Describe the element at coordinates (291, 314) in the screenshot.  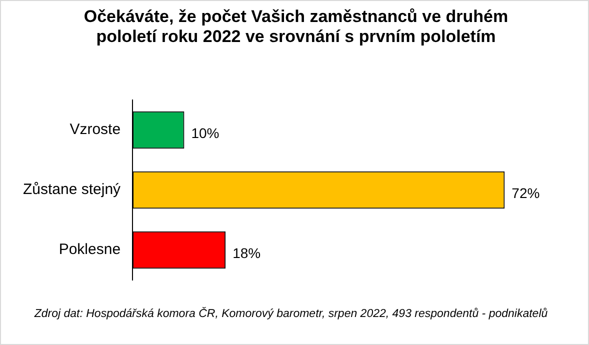
I see `text: Zdroj dat: Hospodářská komora ČR, Komorový barometr, srpen 2022, 493 respondentů - podnikatelů` at that location.